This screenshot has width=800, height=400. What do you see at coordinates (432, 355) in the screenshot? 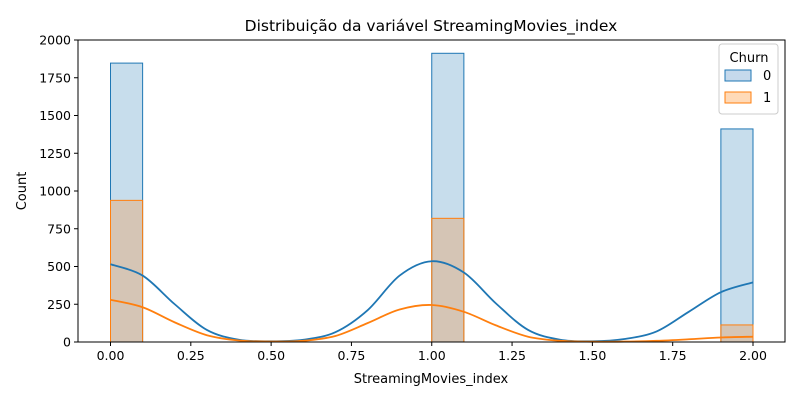
I see `x-tick-label: 1.00` at bounding box center [432, 355].